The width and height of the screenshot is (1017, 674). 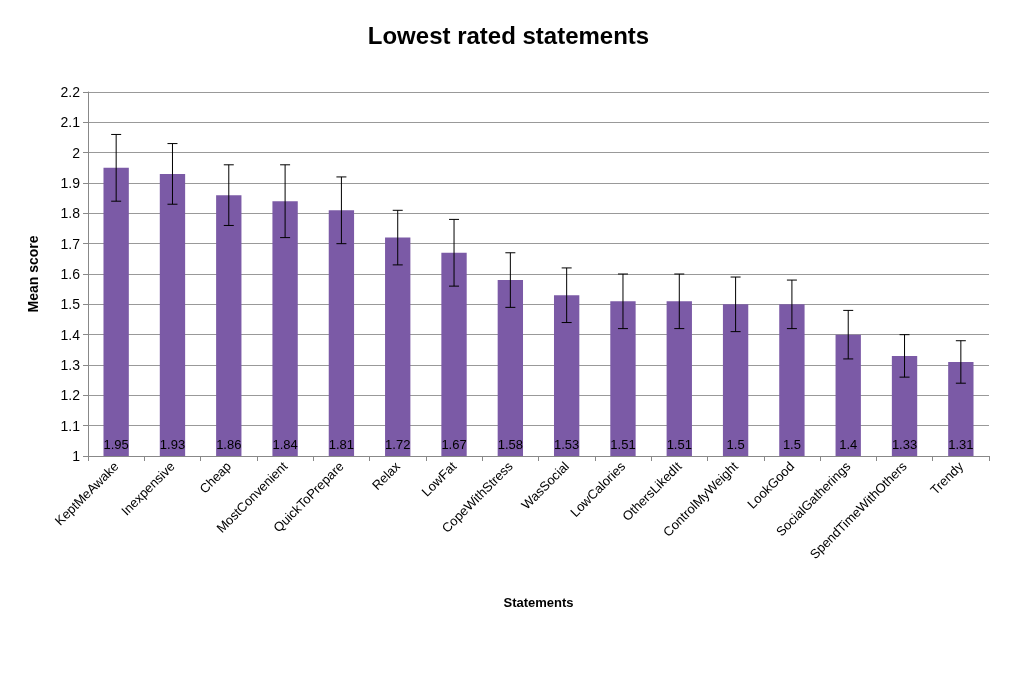 What do you see at coordinates (848, 444) in the screenshot?
I see `data-label: 1.4` at bounding box center [848, 444].